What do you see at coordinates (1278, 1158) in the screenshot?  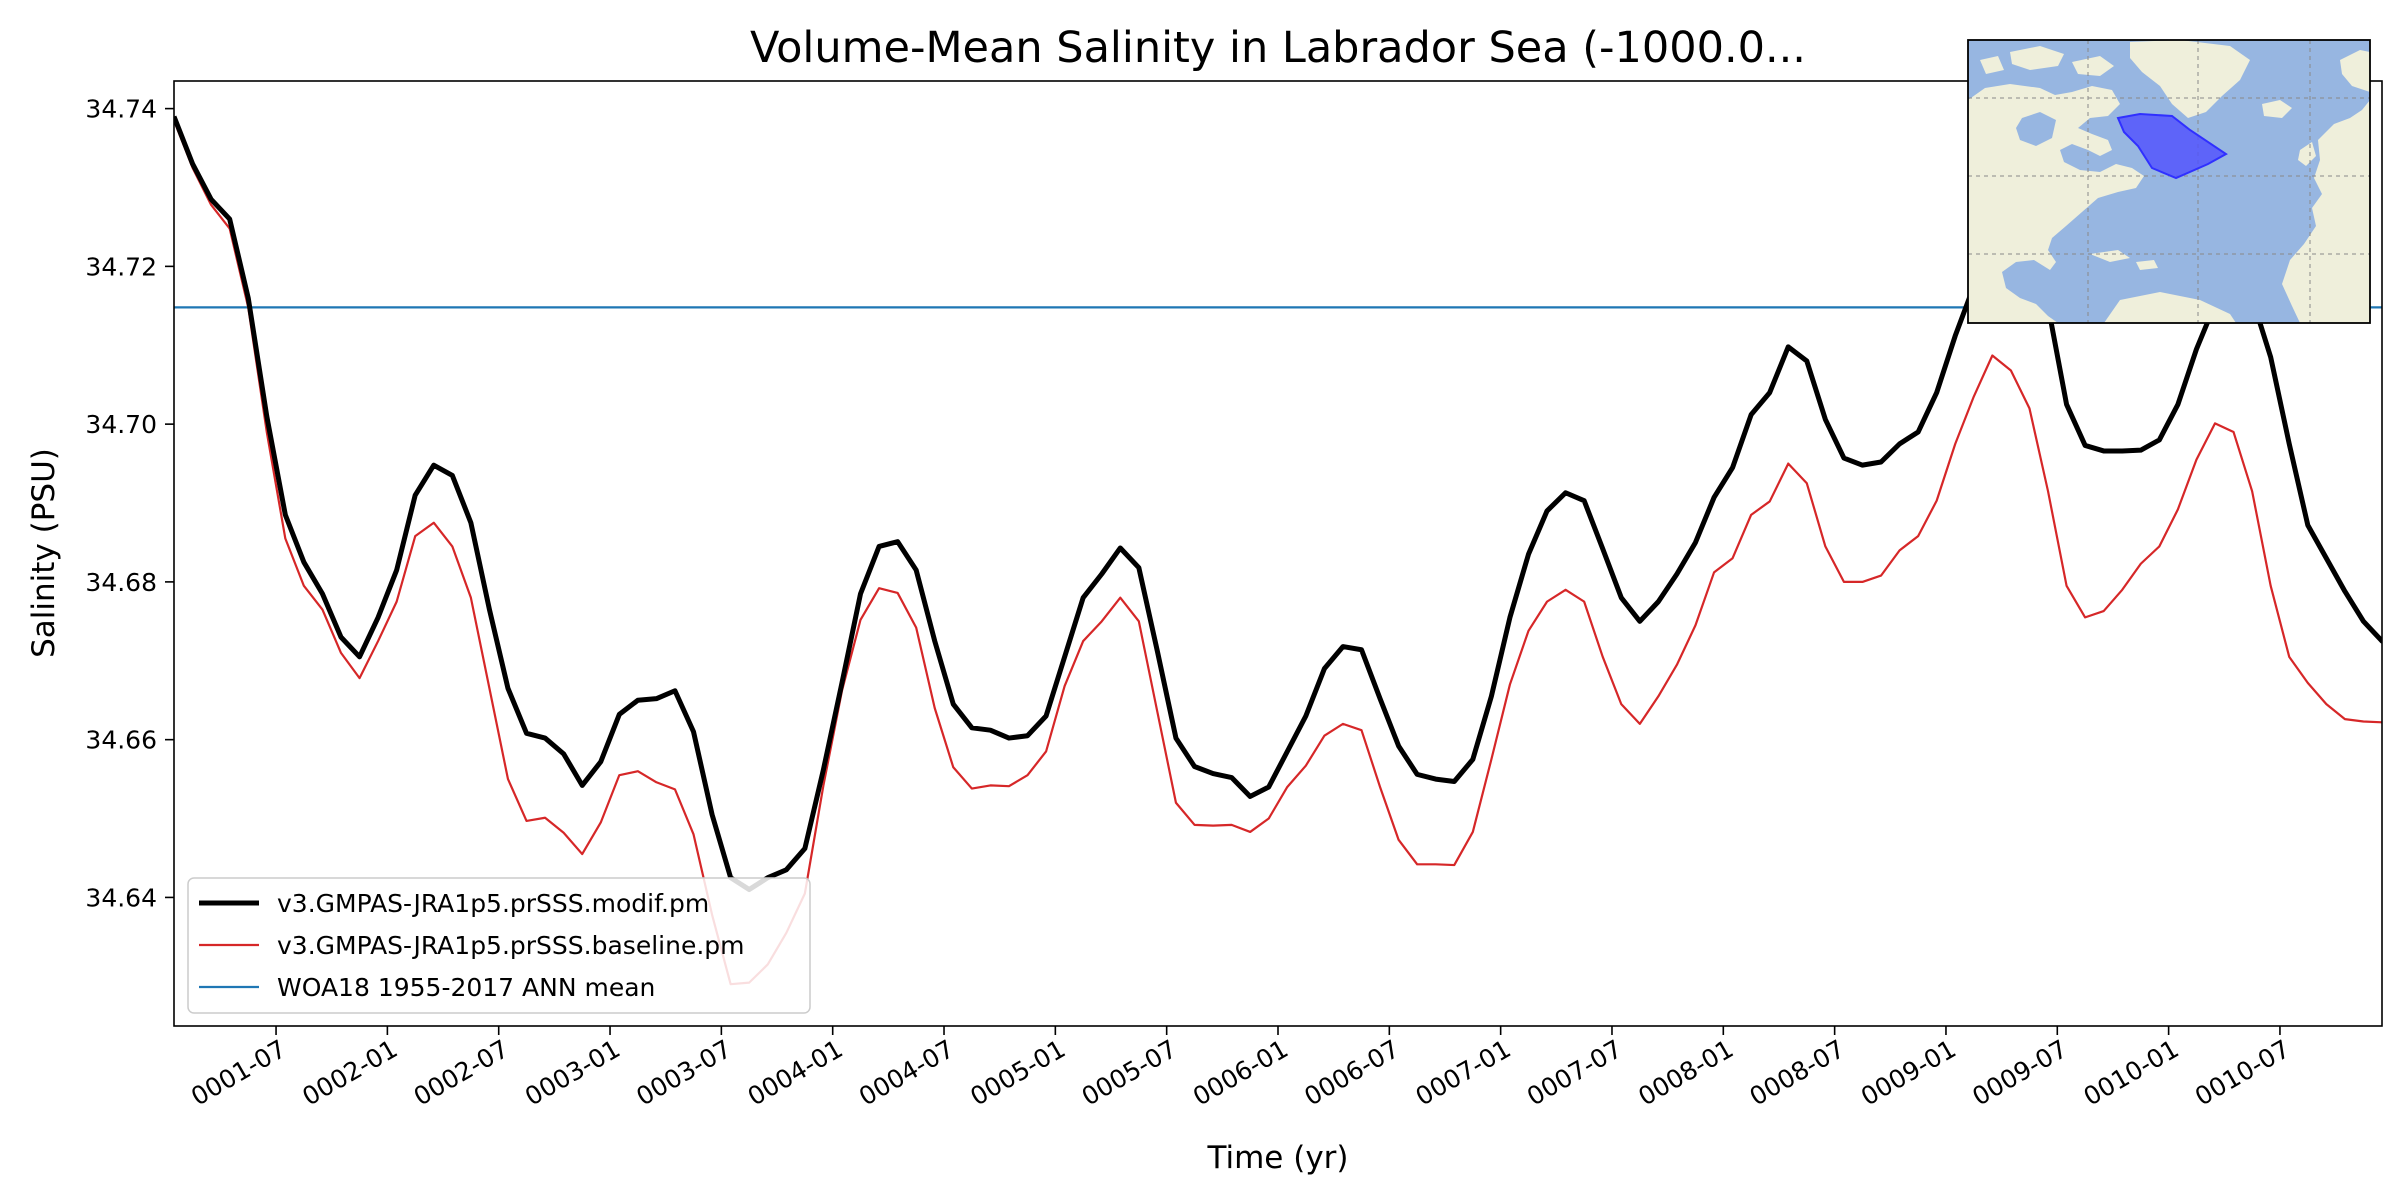 I see `x-axis-title: Time (yr)` at bounding box center [1278, 1158].